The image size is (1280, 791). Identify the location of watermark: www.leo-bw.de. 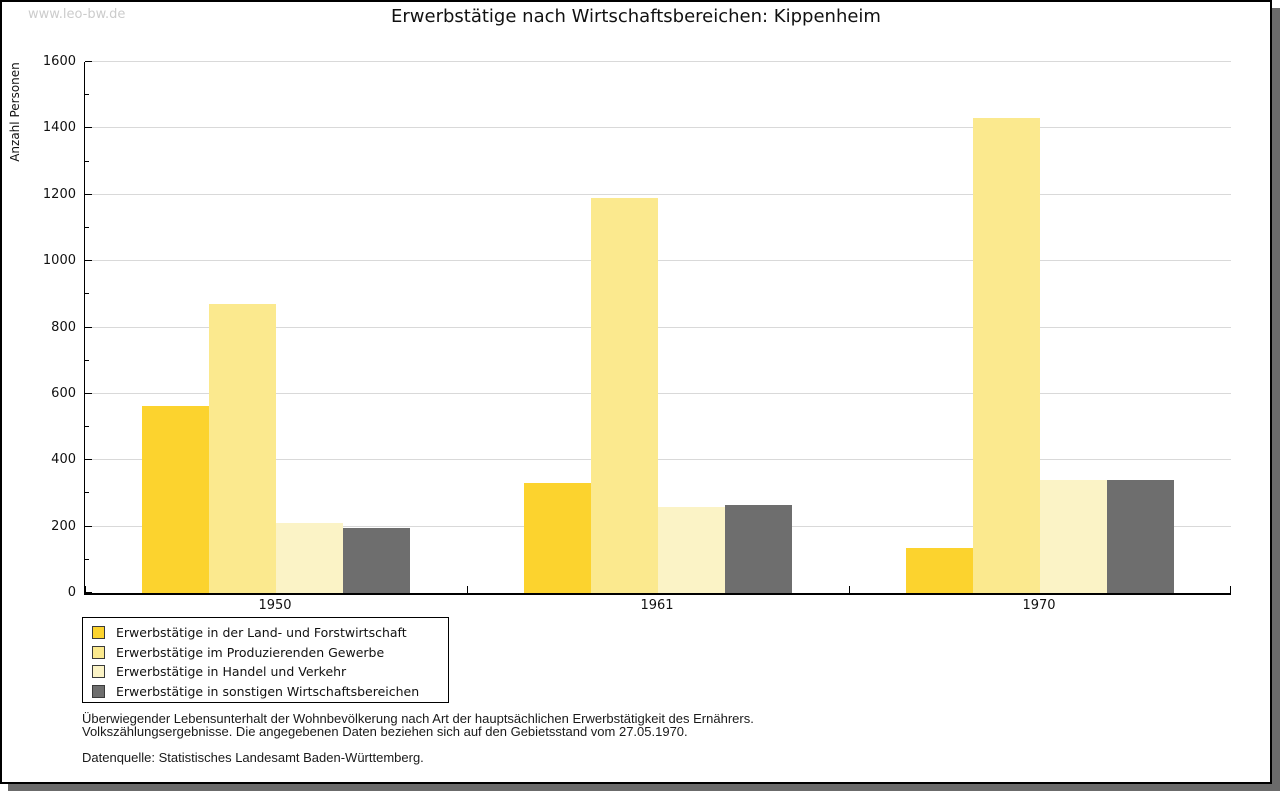
(77, 14).